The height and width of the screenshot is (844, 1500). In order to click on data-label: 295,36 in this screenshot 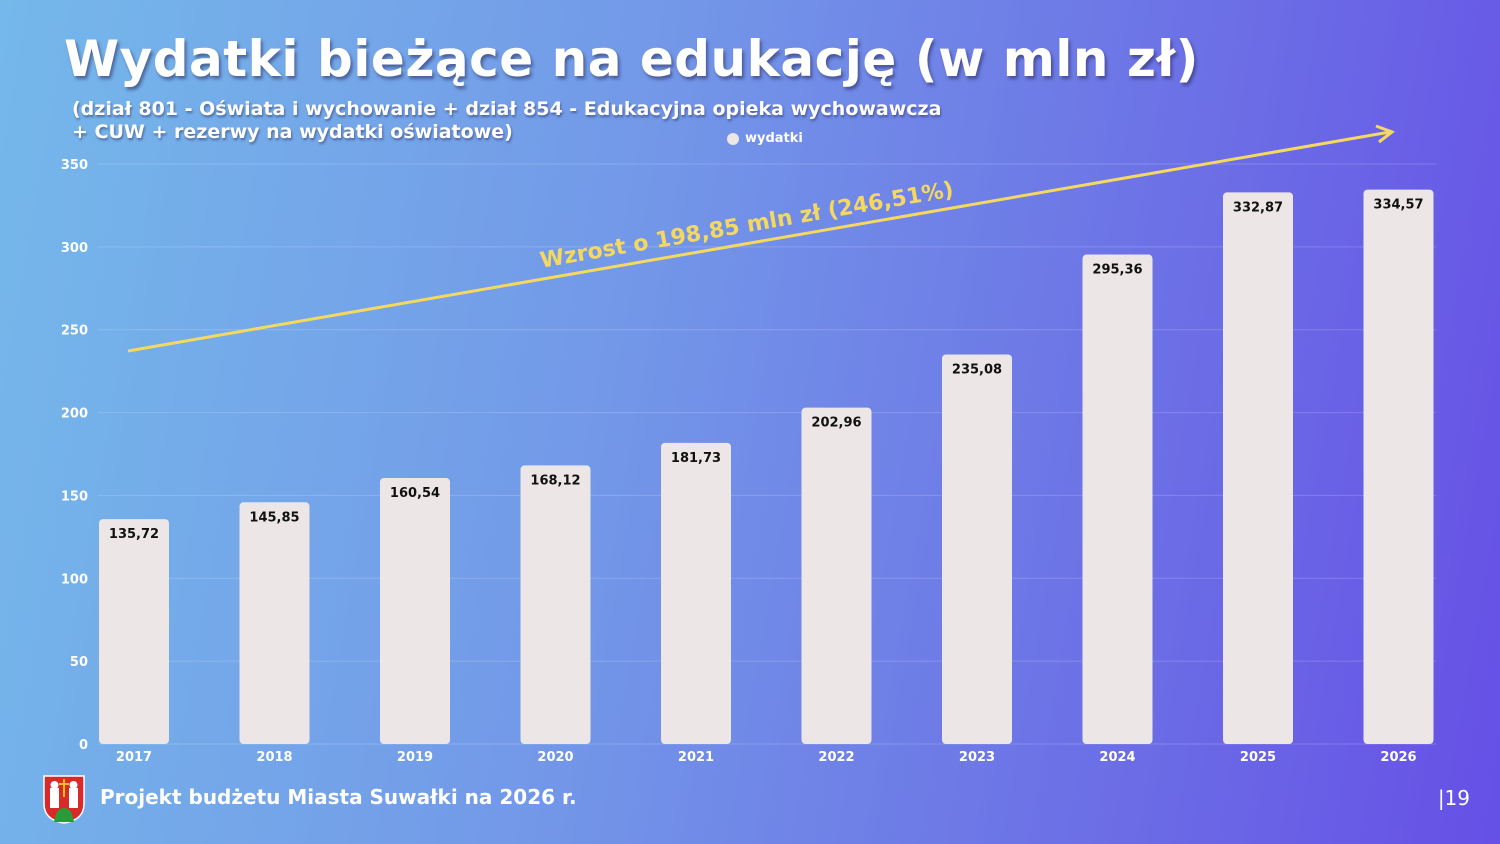, I will do `click(1117, 270)`.